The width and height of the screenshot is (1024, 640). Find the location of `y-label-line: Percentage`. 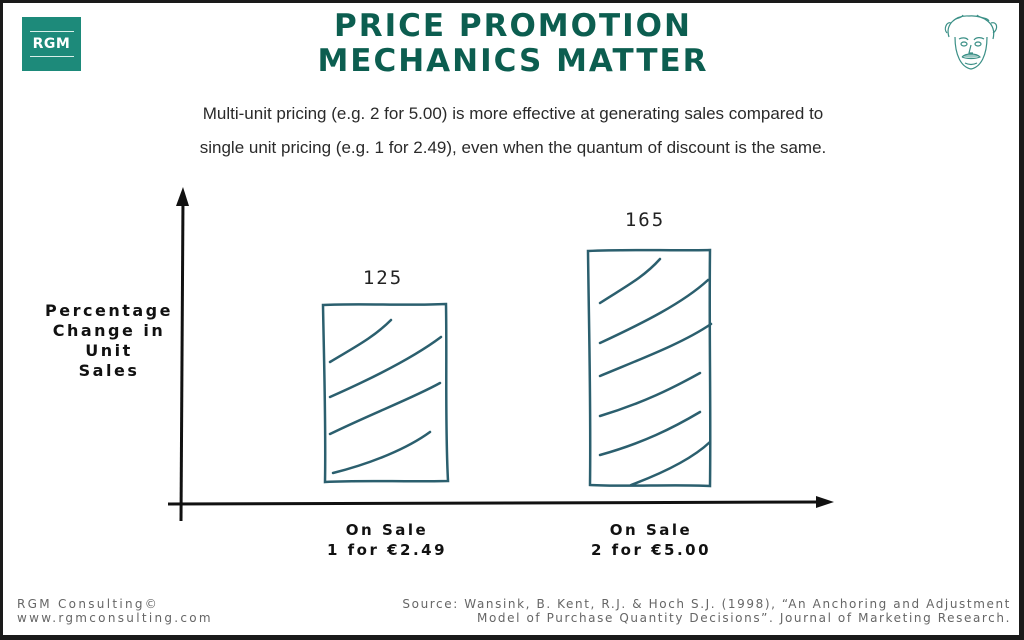

y-label-line: Percentage is located at coordinates (109, 310).